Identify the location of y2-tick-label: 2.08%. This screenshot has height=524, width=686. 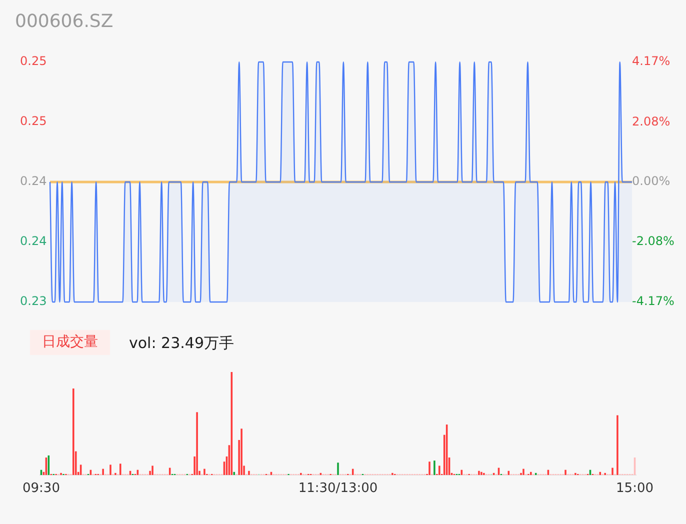
(651, 121).